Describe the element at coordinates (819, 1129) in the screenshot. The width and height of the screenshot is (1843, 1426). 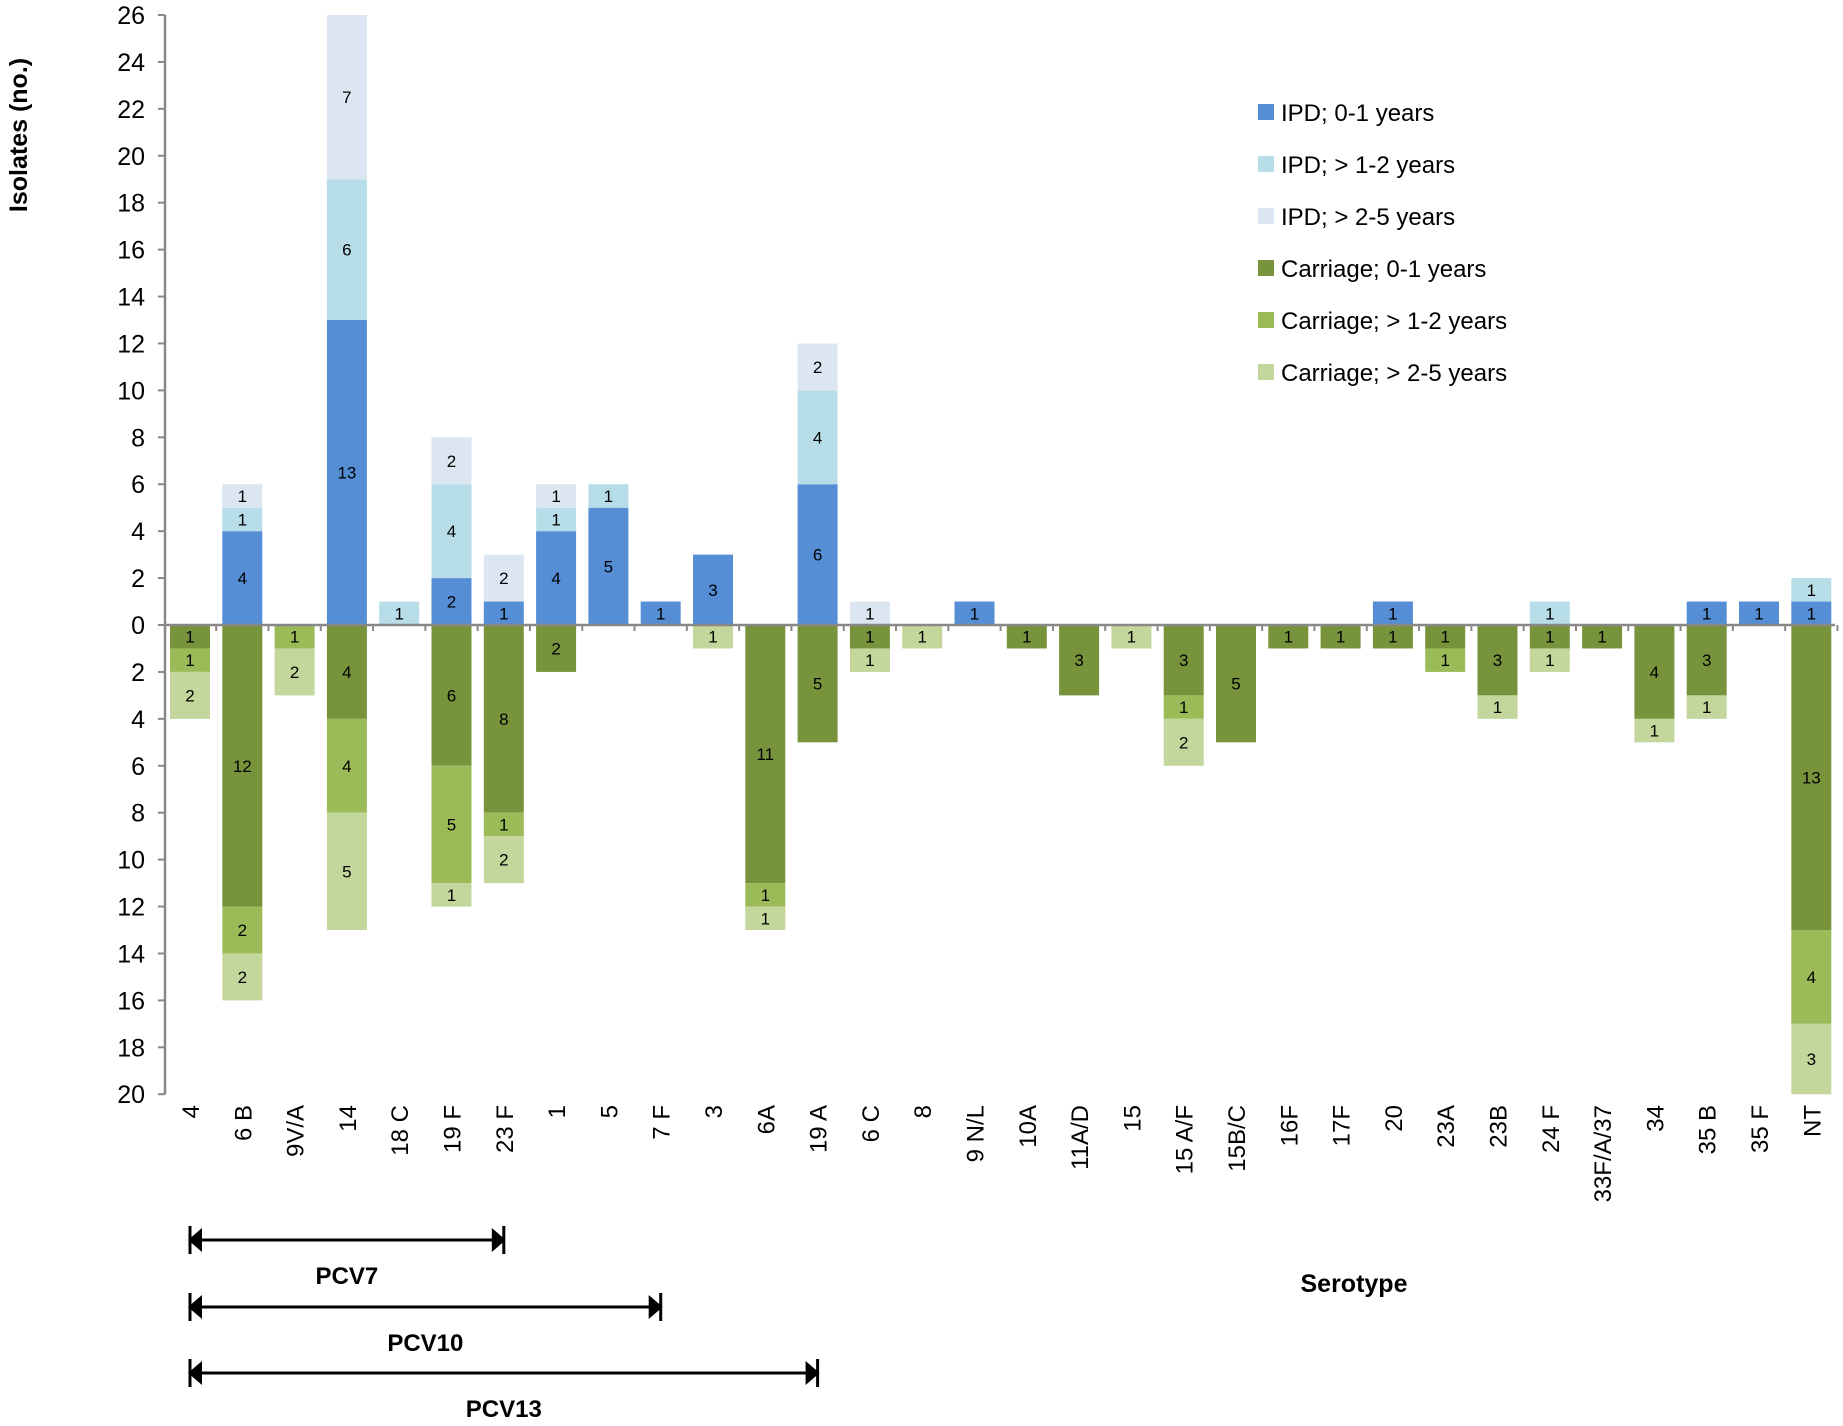
I see `x-tick-label: 19 A` at that location.